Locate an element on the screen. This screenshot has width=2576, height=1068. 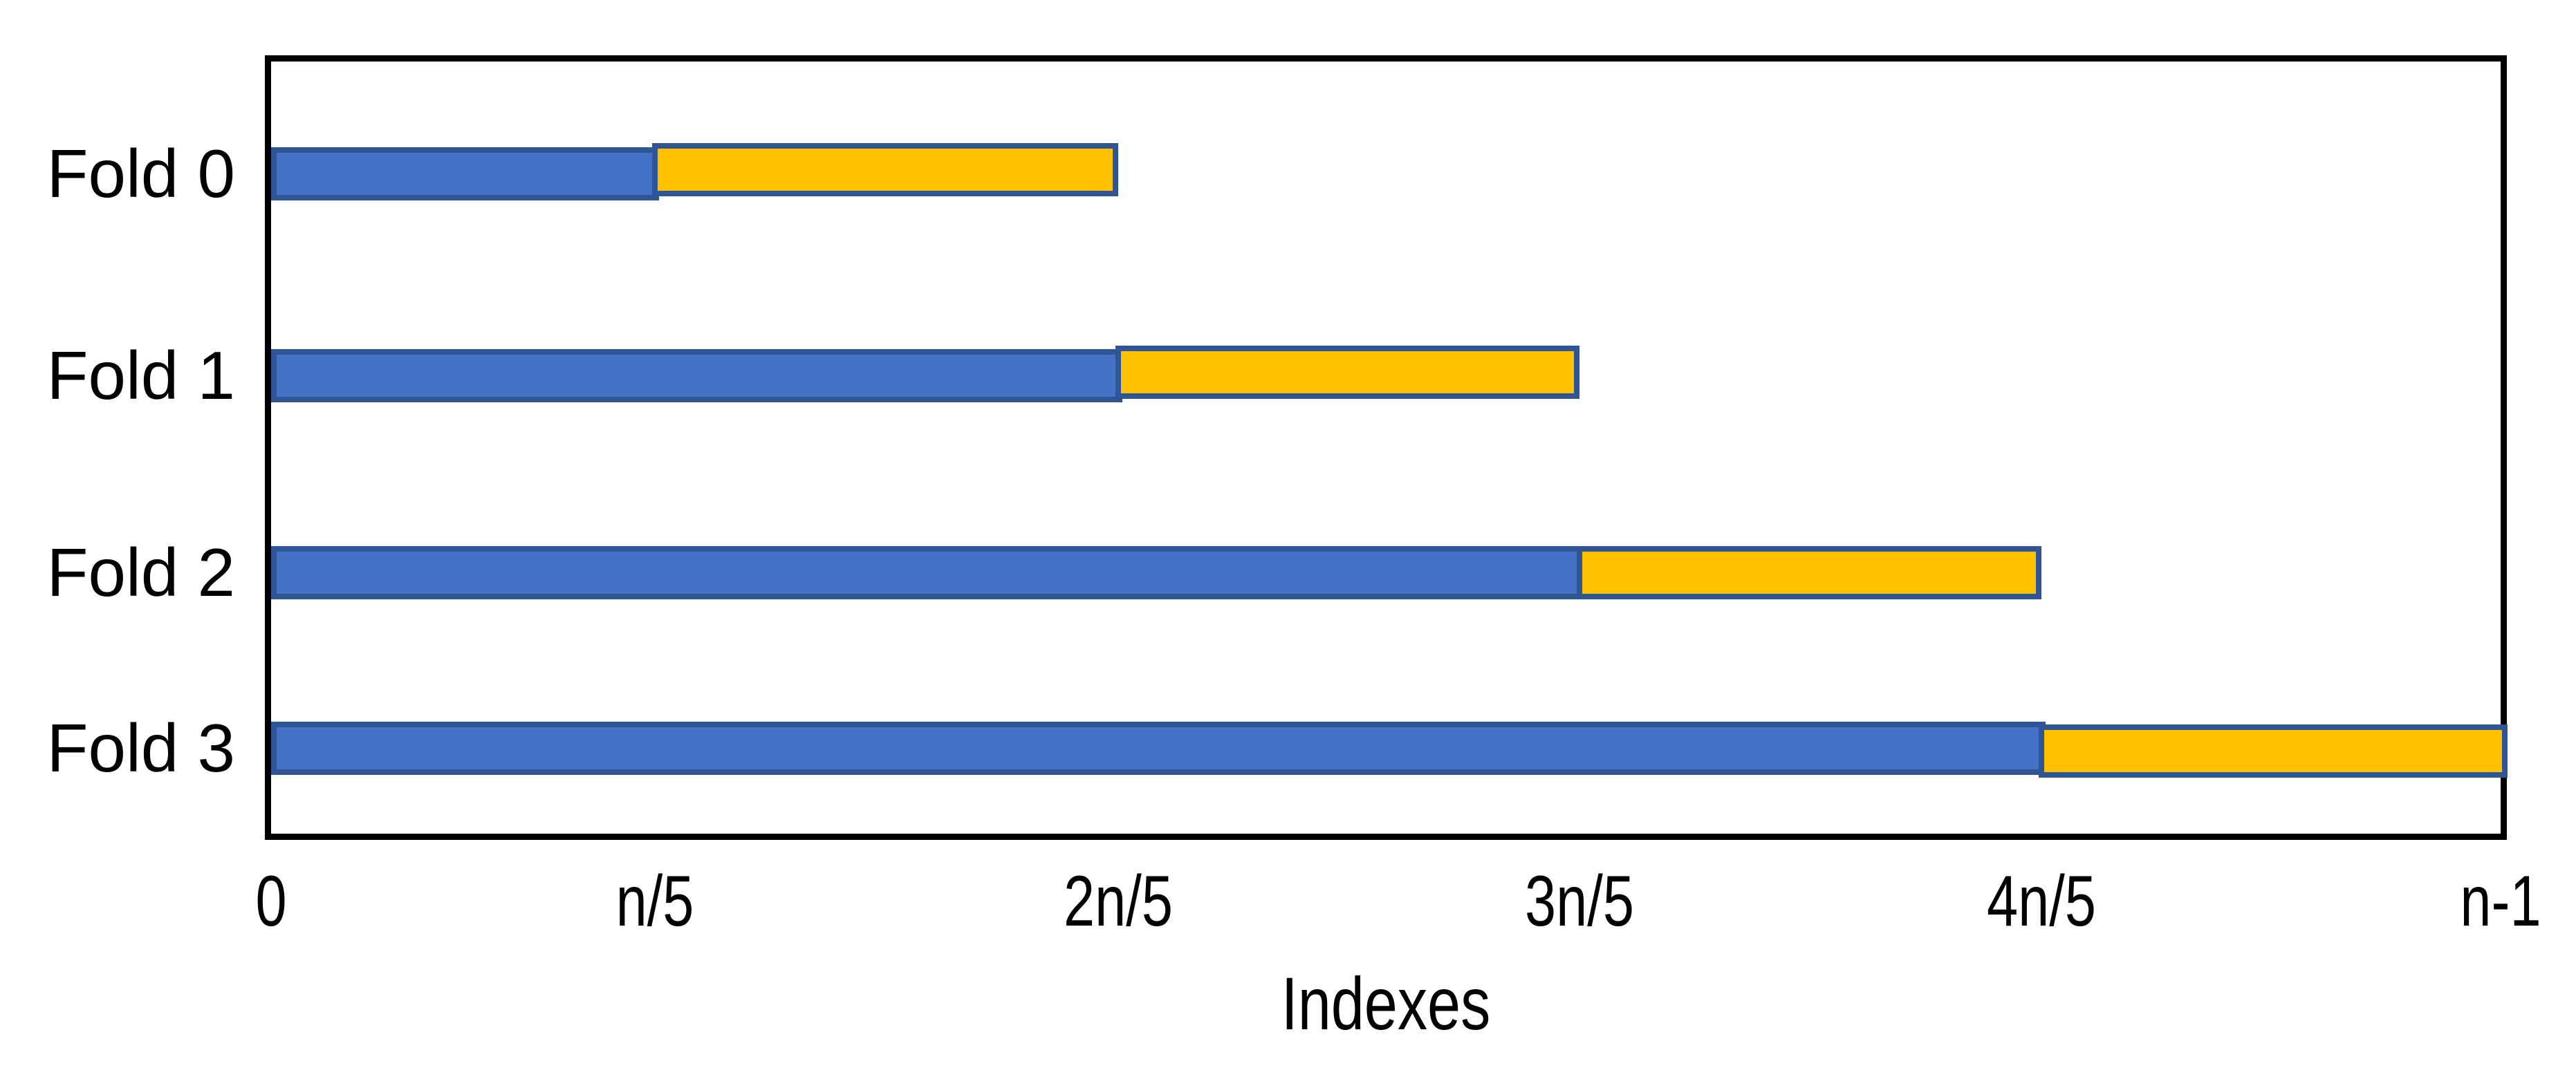
x-tick-0: 0 is located at coordinates (271, 901).